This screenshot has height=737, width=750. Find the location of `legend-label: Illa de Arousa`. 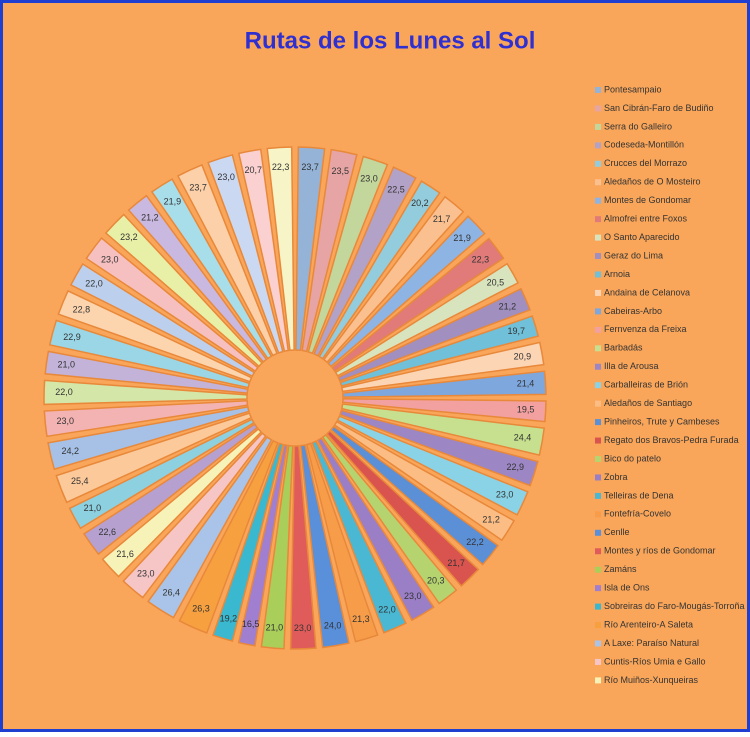

legend-label: Illa de Arousa is located at coordinates (631, 366).